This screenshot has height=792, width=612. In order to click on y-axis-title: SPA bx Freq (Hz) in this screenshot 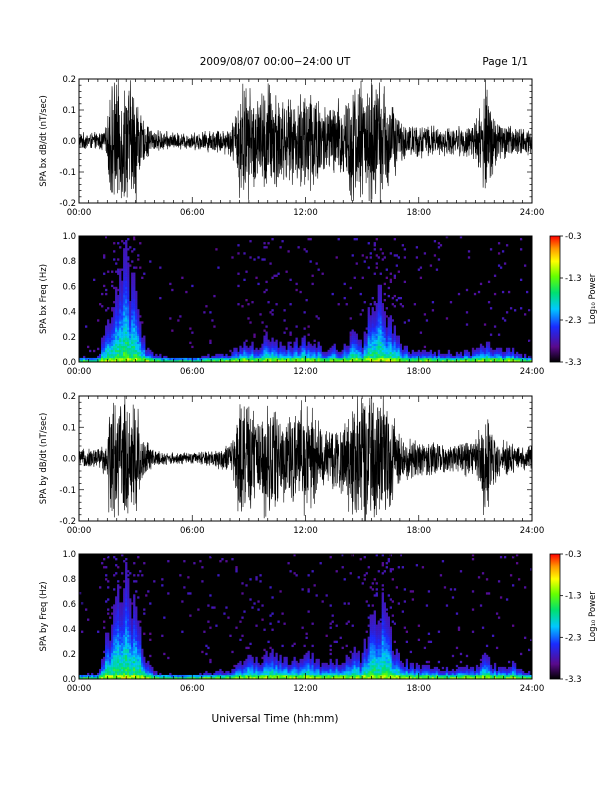, I will do `click(44, 299)`.